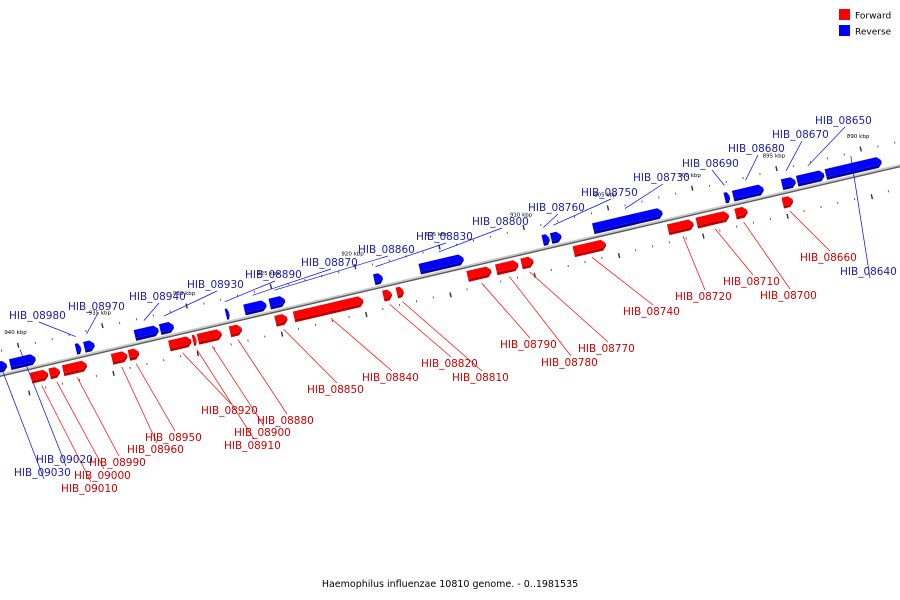 The image size is (900, 600). Describe the element at coordinates (15, 333) in the screenshot. I see `tick-label: 940 kbp` at that location.